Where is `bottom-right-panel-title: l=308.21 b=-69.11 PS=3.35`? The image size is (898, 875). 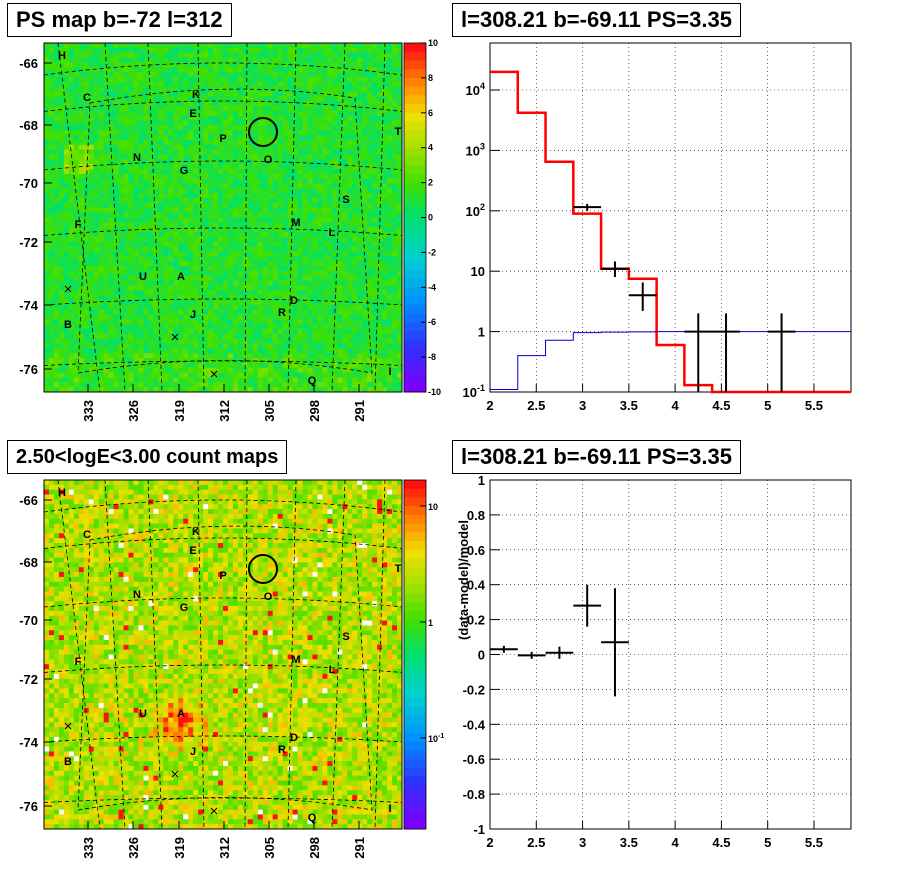 bottom-right-panel-title: l=308.21 b=-69.11 PS=3.35 is located at coordinates (596, 457).